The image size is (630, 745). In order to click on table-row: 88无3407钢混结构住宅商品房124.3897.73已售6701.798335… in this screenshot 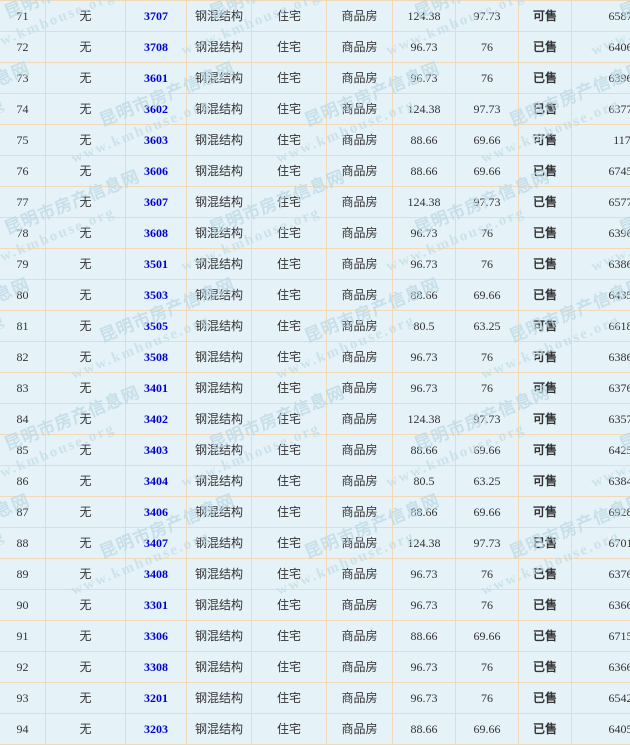, I will do `click(315, 543)`.